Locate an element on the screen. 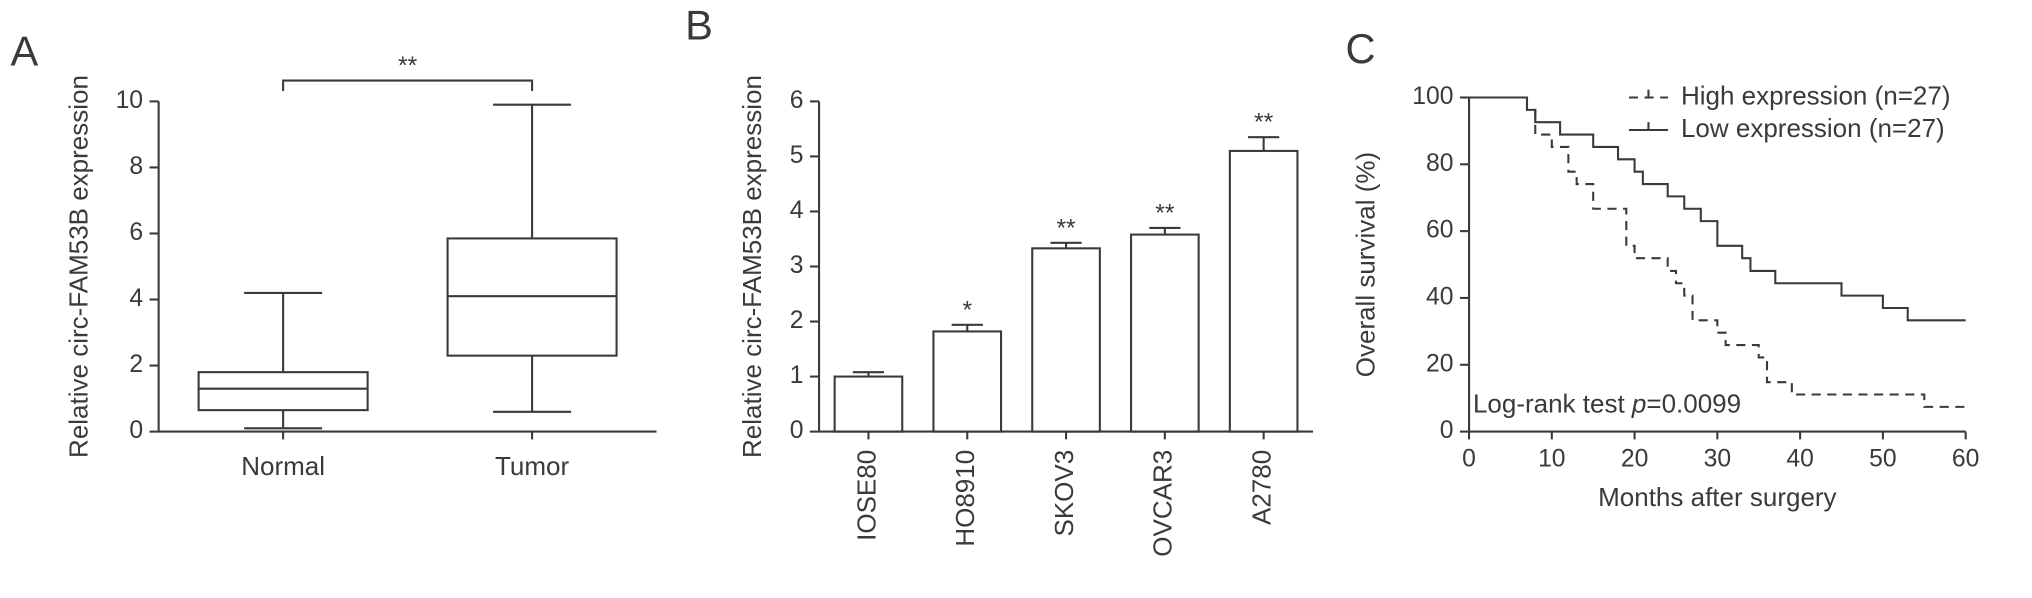  panel-label: A is located at coordinates (24, 51).